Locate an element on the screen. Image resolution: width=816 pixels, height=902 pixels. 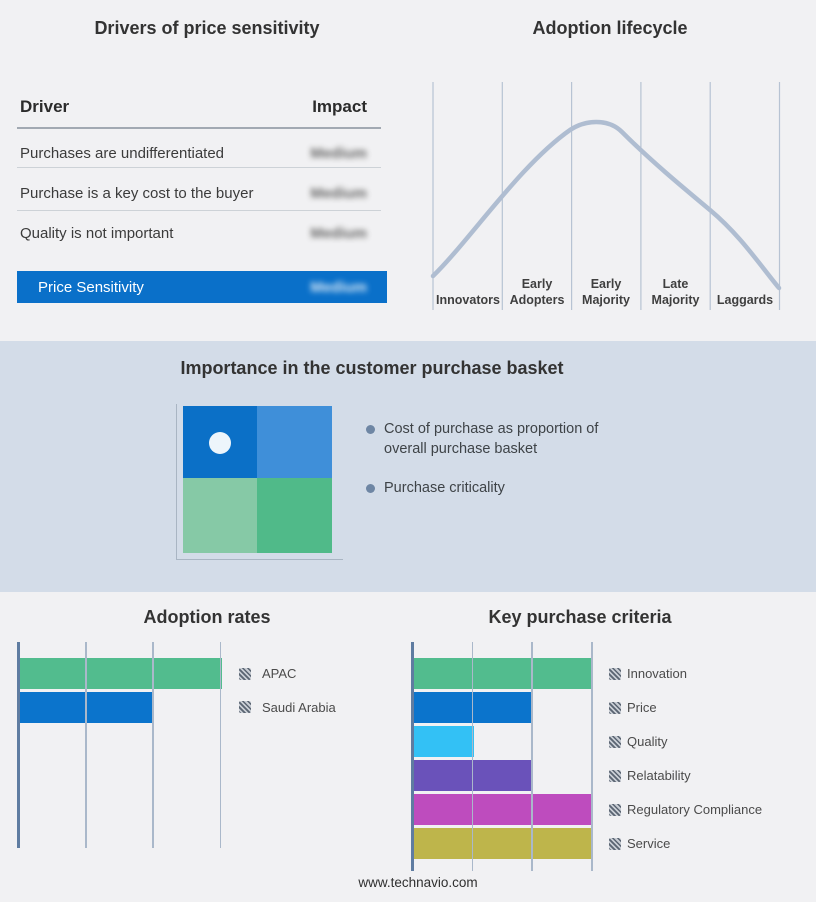
legend-label: Relatability is located at coordinates (659, 775).